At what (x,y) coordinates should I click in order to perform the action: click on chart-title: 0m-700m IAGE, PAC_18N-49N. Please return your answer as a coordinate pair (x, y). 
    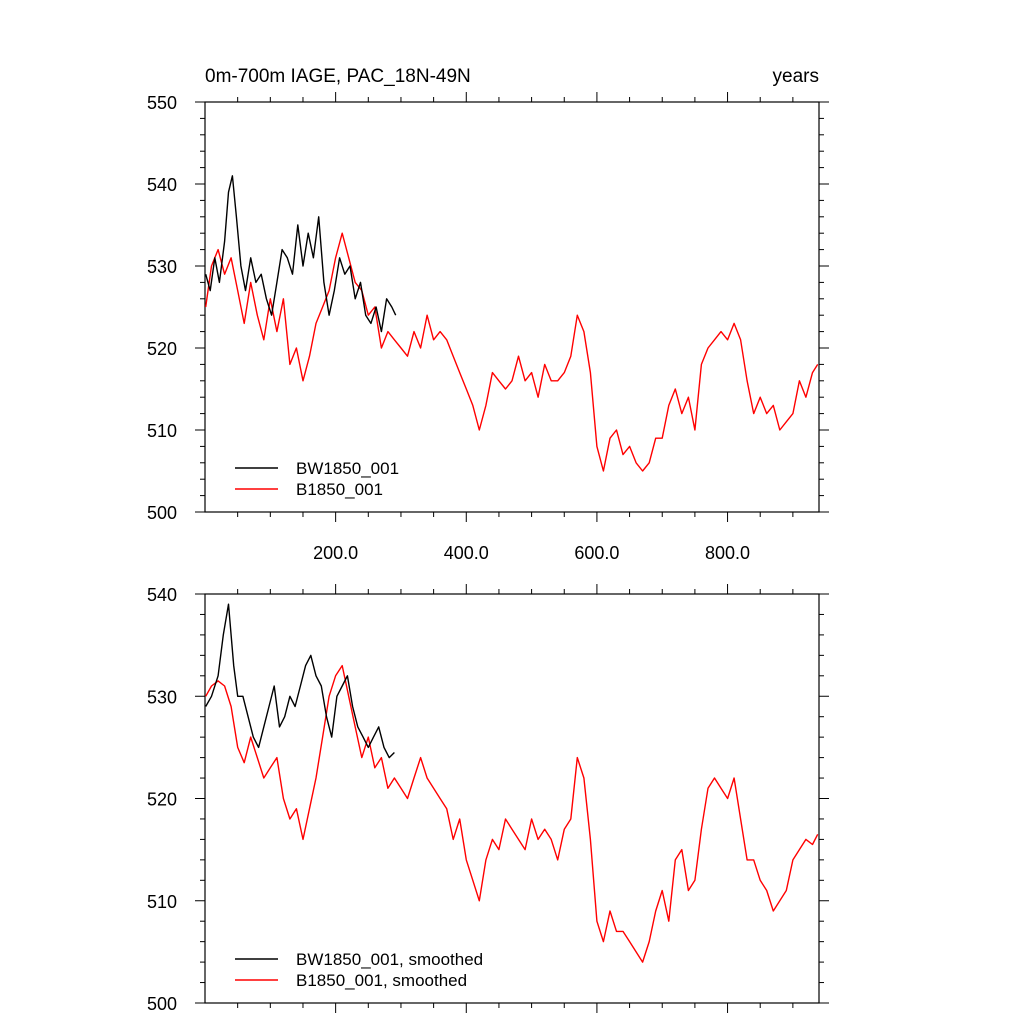
    Looking at the image, I should click on (338, 76).